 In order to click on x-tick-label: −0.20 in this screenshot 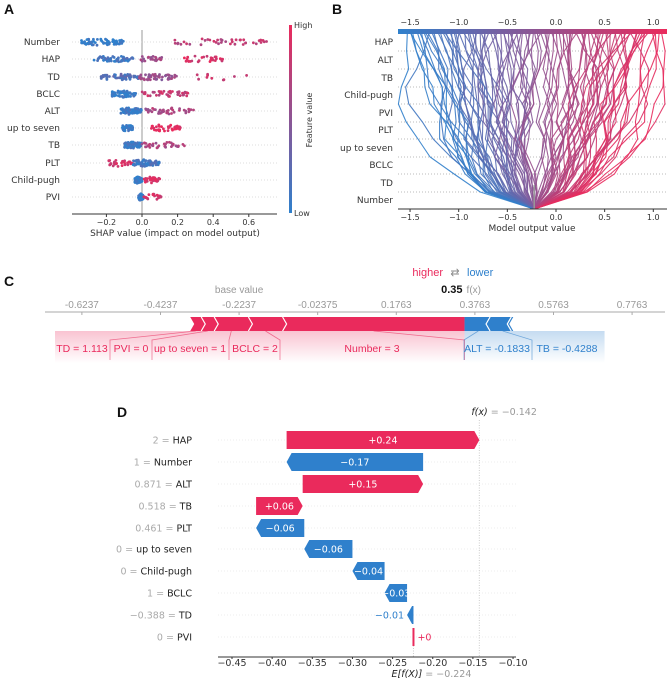, I will do `click(432, 663)`.